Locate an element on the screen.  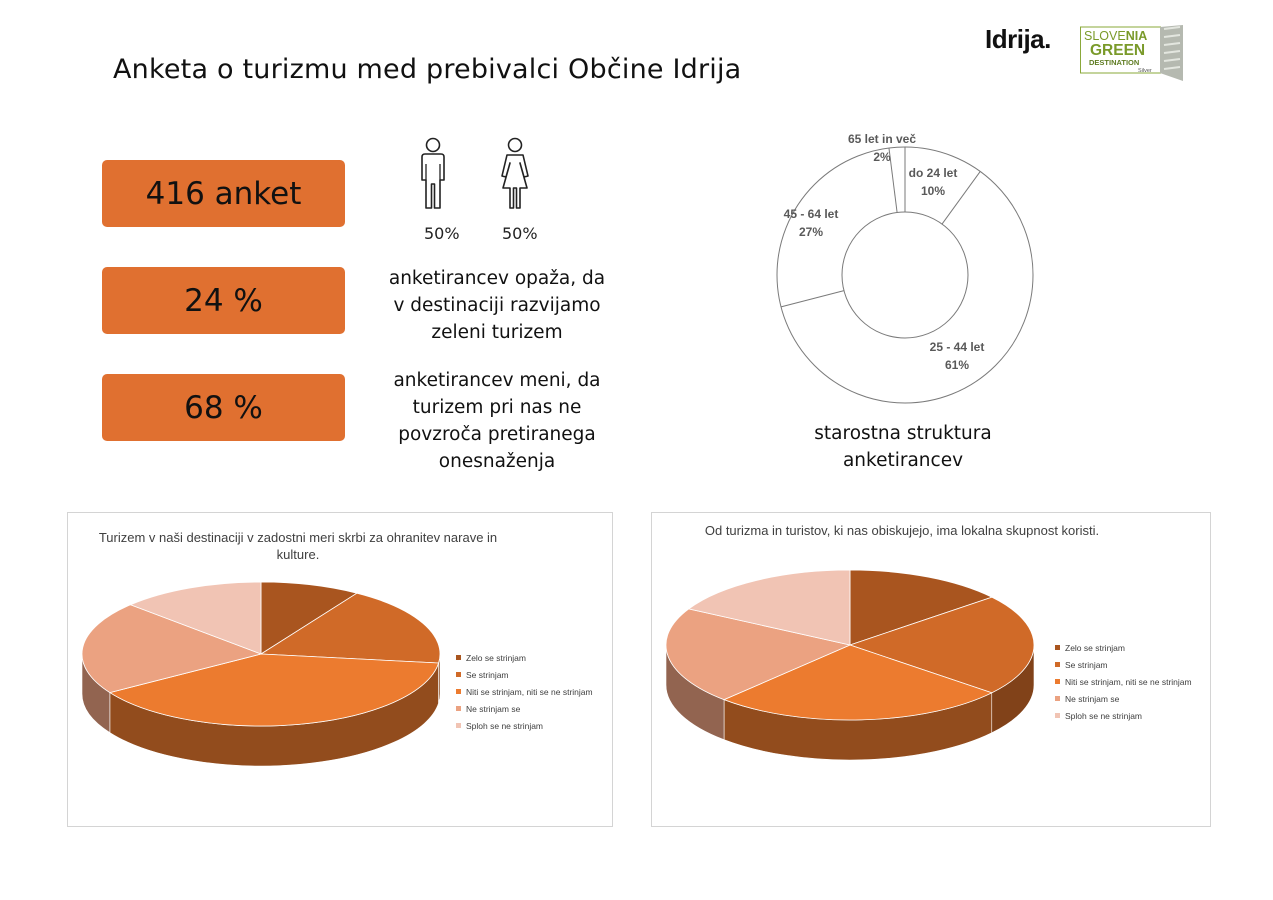
badge-line4: Silver is located at coordinates (1145, 71).